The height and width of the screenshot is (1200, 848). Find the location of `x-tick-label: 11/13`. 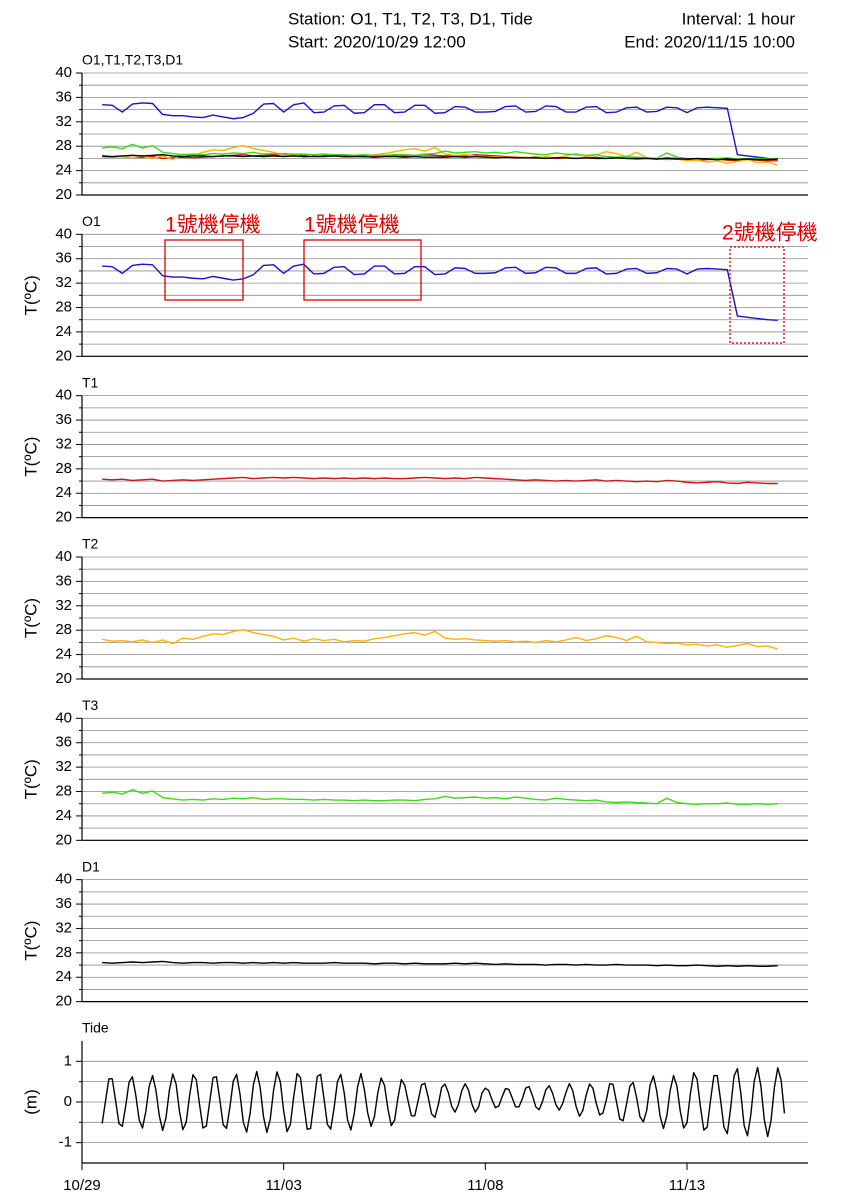

x-tick-label: 11/13 is located at coordinates (687, 1185).